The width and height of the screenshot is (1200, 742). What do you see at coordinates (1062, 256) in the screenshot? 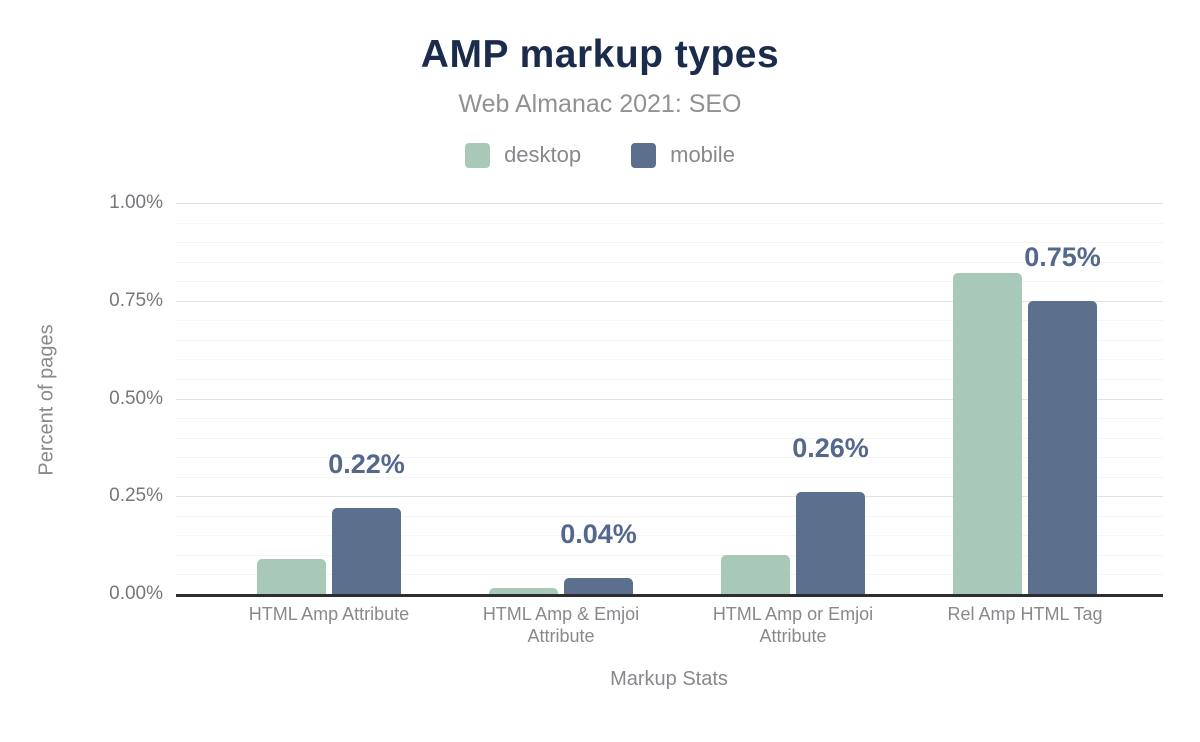
I see `value-label-4: 0.75%` at bounding box center [1062, 256].